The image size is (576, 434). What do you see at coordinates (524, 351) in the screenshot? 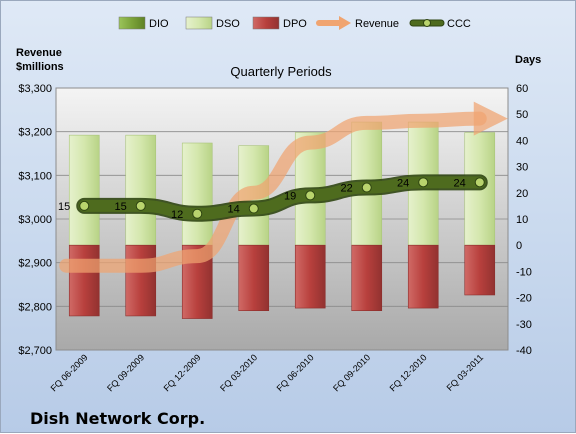
I see `right-tick-label: -40` at bounding box center [524, 351].